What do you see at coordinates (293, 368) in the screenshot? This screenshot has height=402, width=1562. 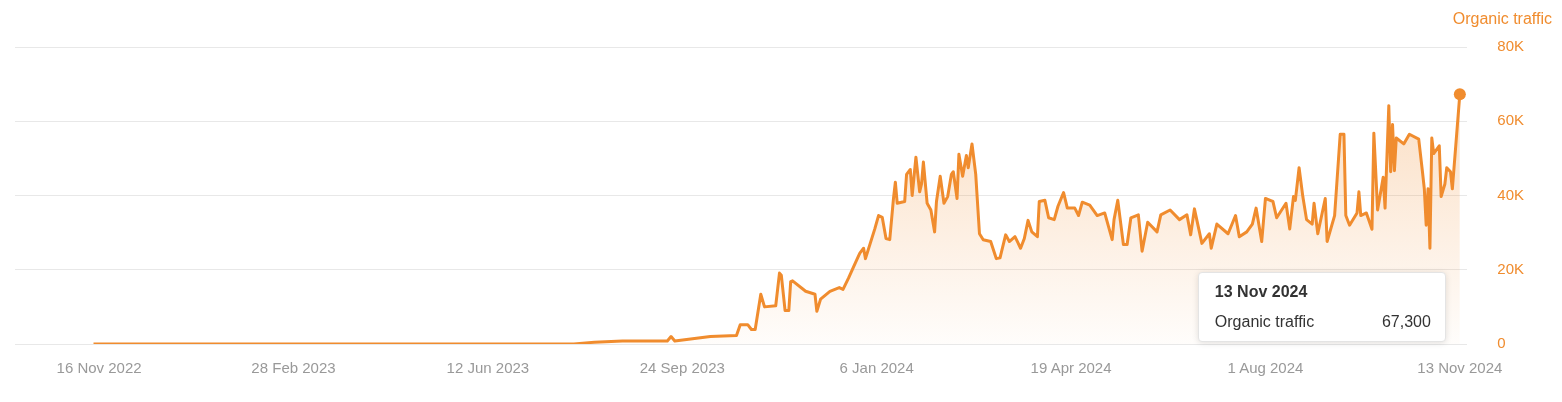 I see `x-tick-label: 28 Feb 2023` at bounding box center [293, 368].